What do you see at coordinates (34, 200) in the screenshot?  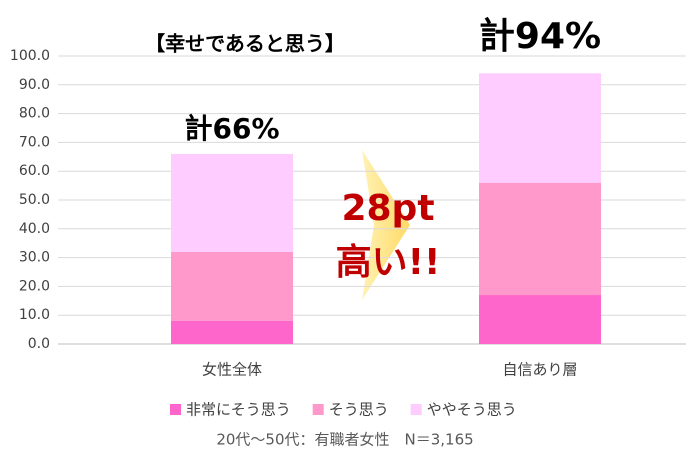 I see `y-tick-label: 50.0` at bounding box center [34, 200].